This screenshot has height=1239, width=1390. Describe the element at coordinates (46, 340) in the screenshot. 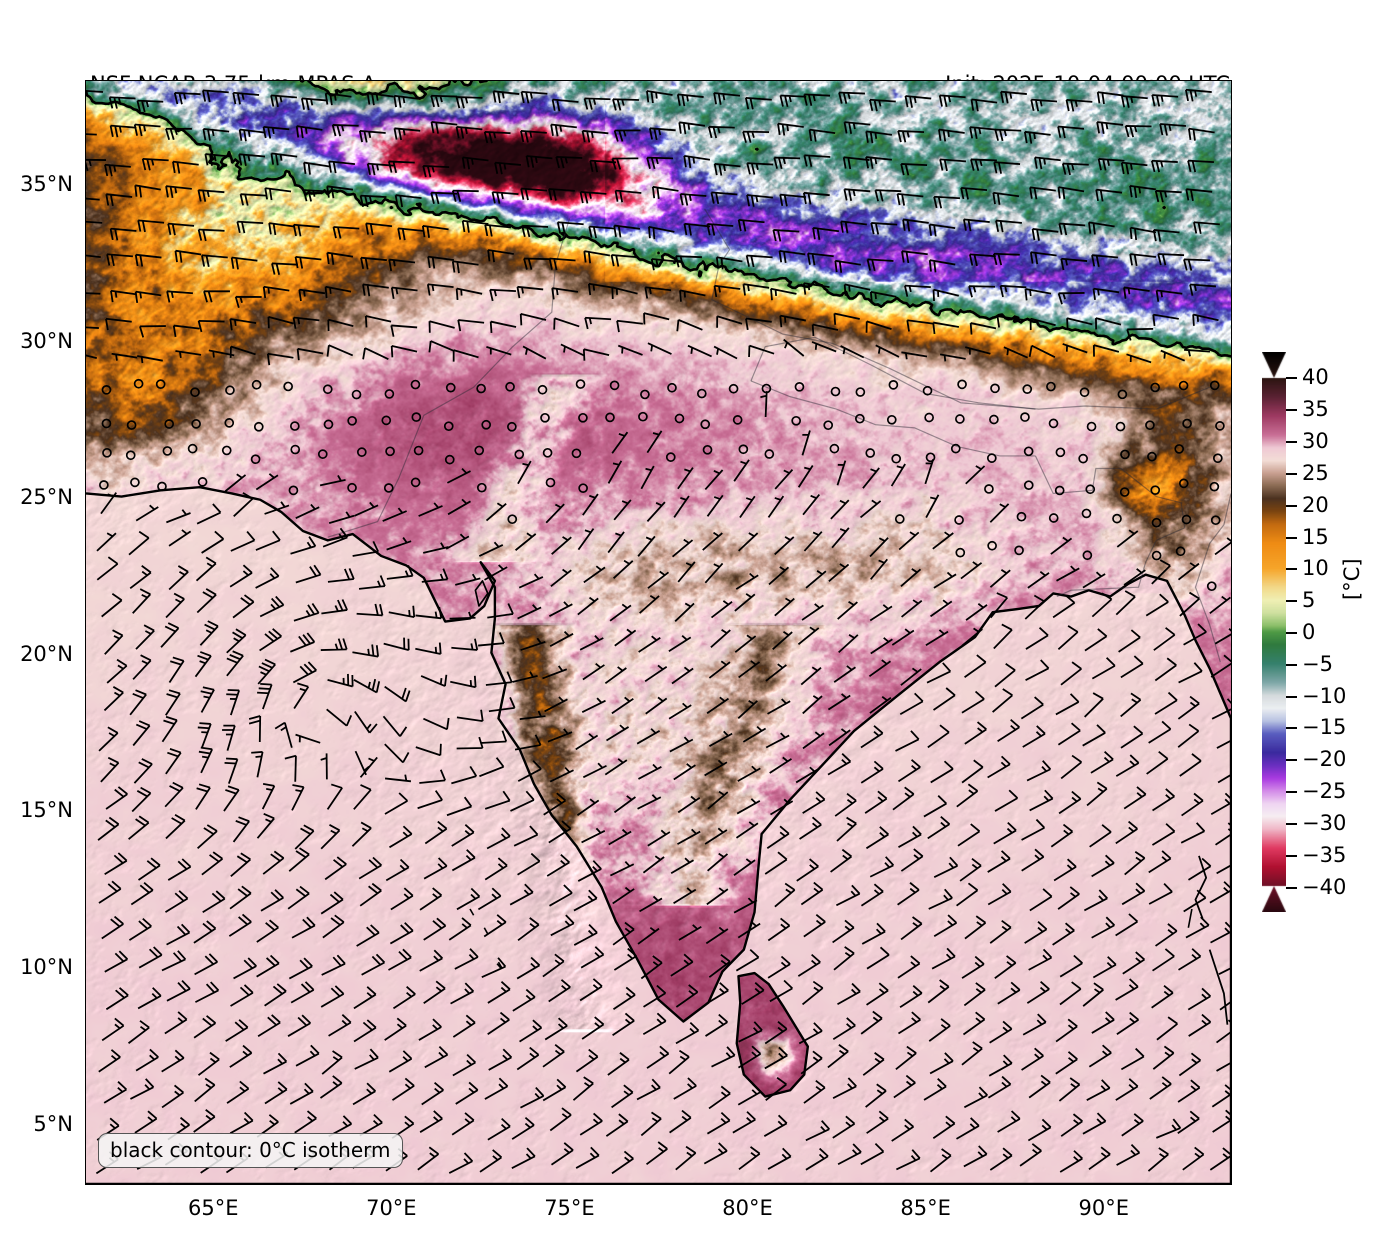

I see `lat-tick-label: 30°N` at that location.